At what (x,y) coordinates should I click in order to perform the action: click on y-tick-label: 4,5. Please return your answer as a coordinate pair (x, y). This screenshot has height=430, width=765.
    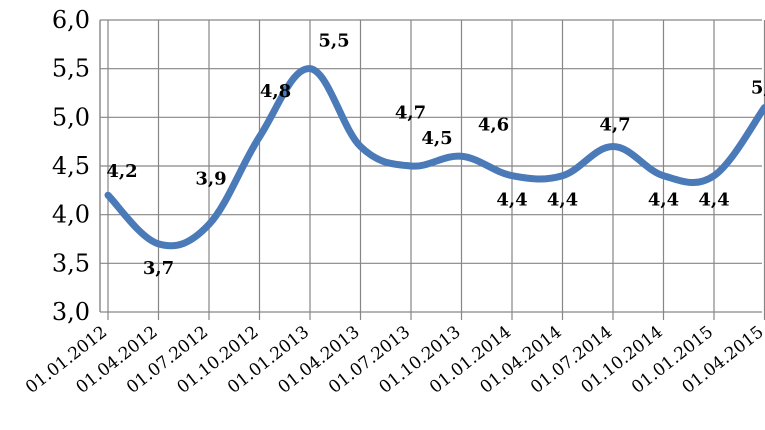
    Looking at the image, I should click on (71, 166).